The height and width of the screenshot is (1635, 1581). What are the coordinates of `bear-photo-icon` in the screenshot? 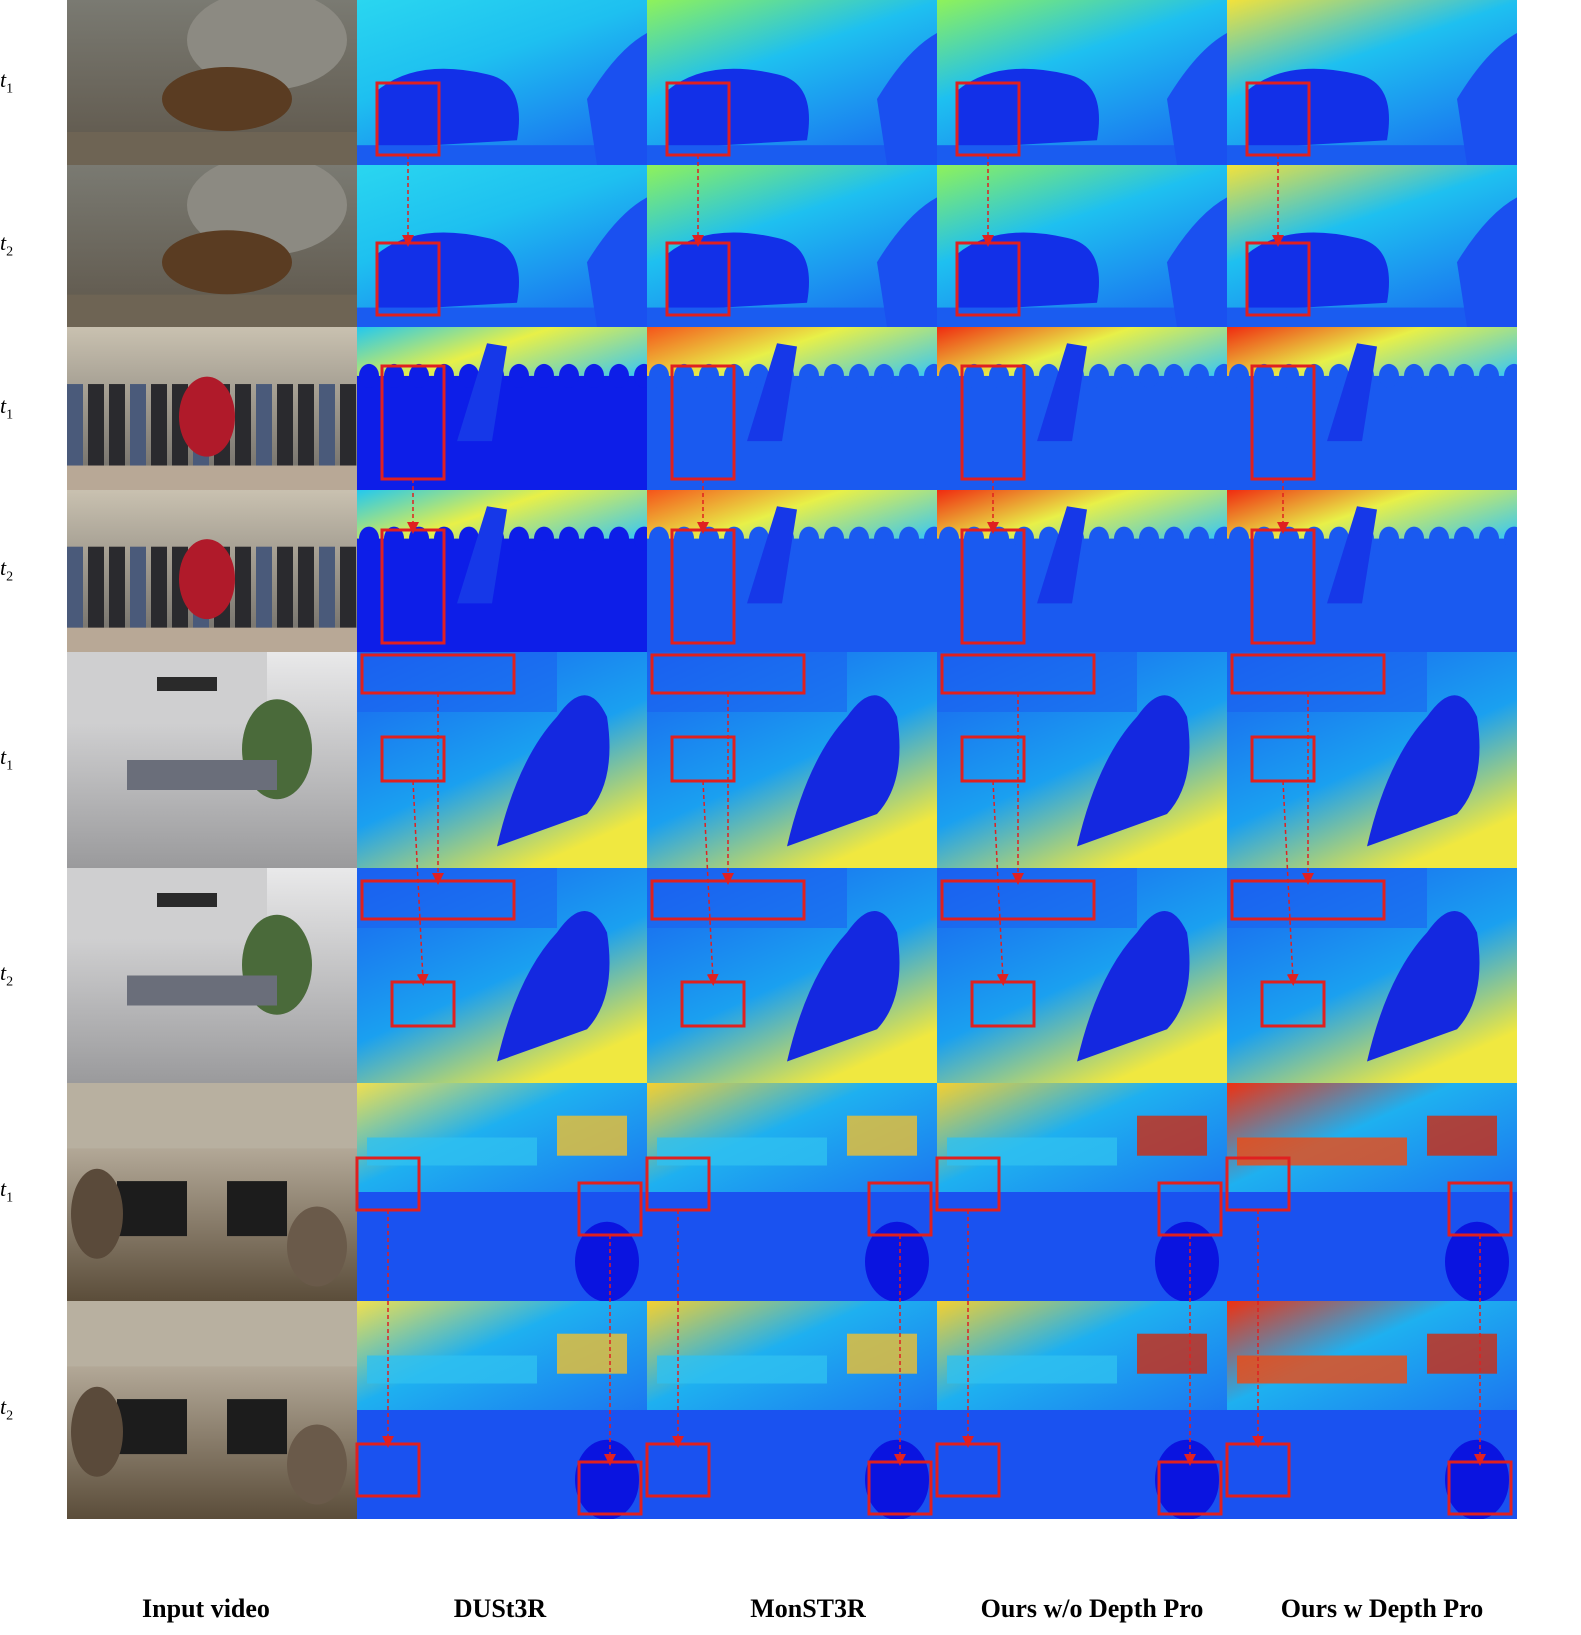 It's located at (212, 82).